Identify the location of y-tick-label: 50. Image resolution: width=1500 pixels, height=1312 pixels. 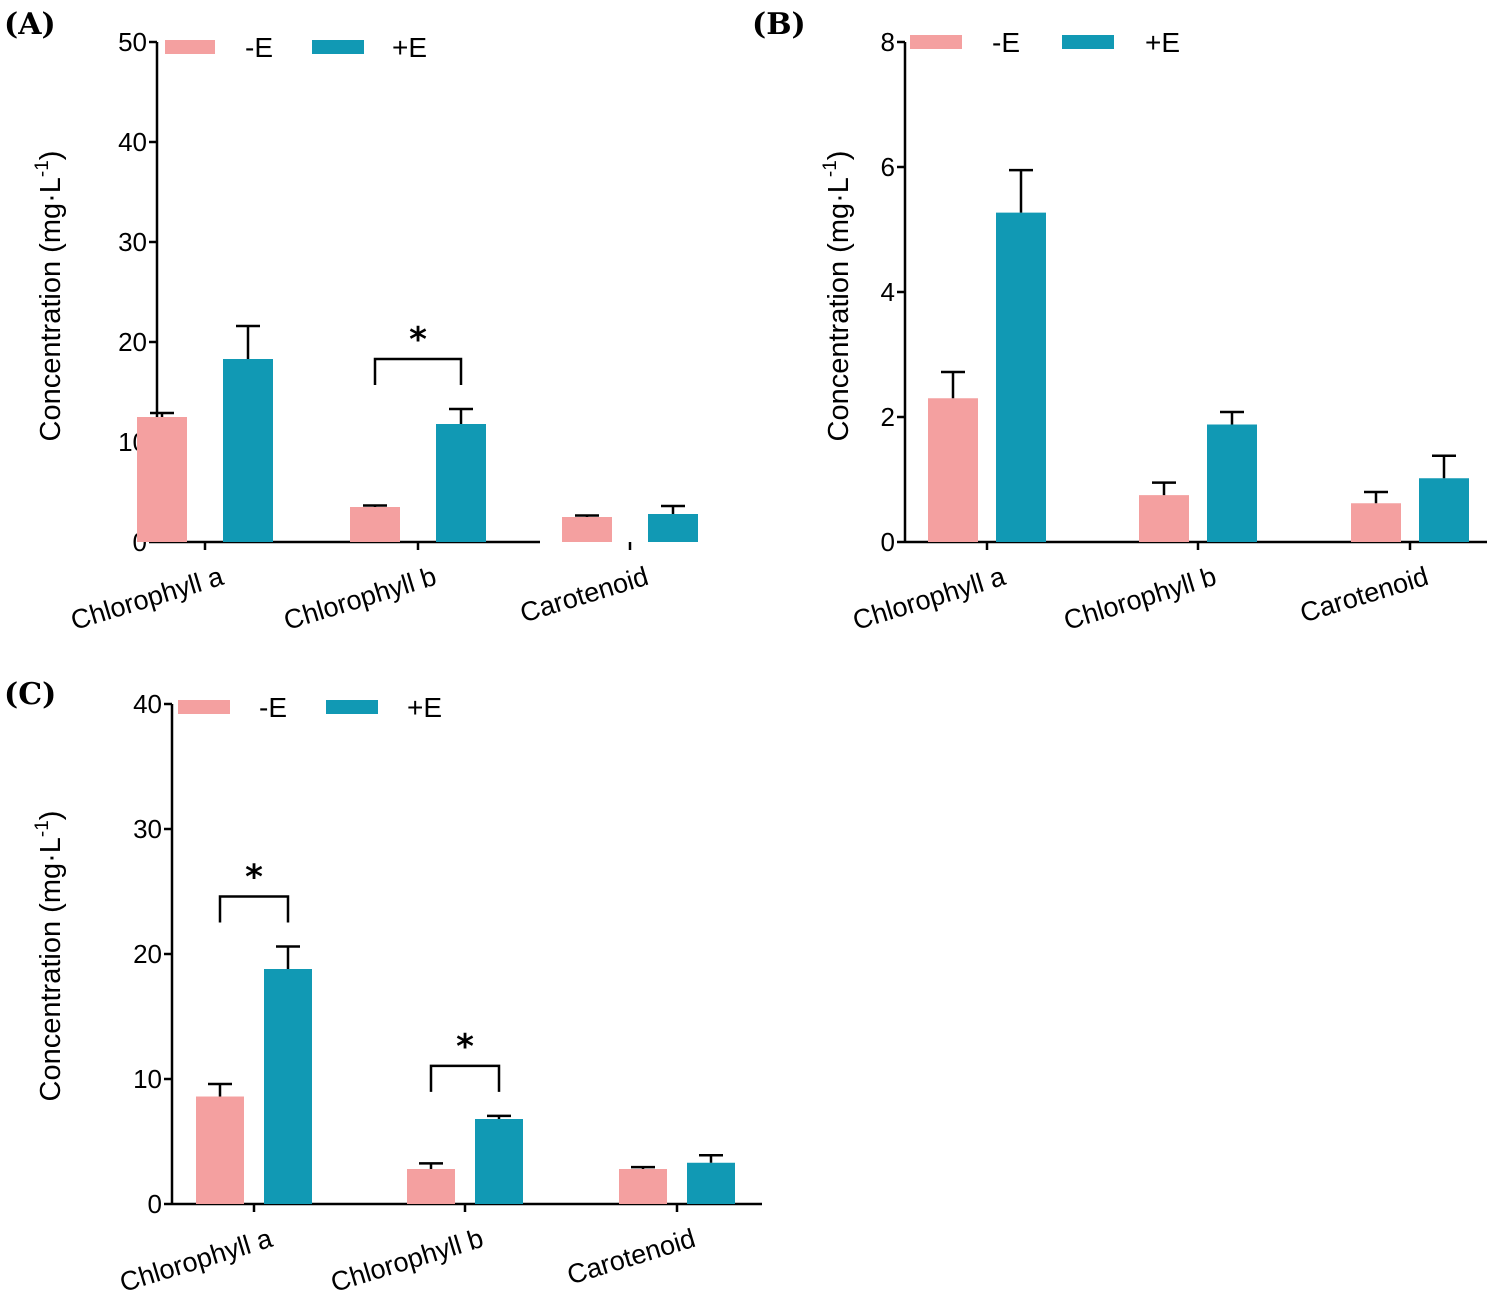
(132, 42).